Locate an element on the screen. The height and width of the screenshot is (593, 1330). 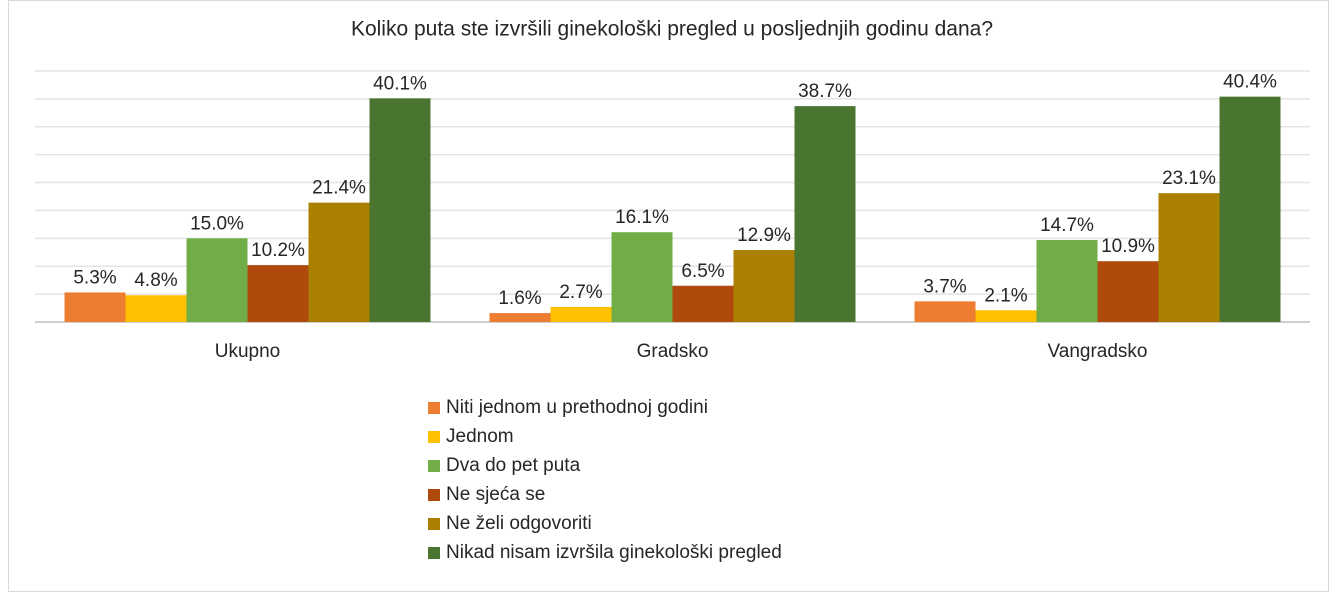
legend-label: Nikad nisam izvršila ginekološki pregled is located at coordinates (614, 552).